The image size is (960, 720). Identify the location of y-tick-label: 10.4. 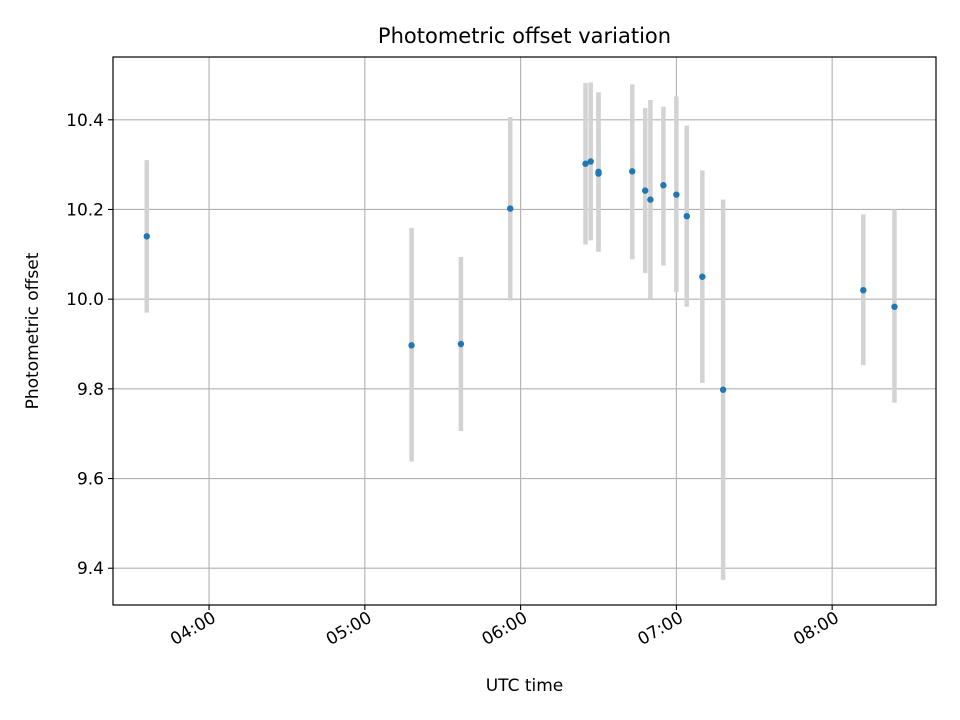
(85, 121).